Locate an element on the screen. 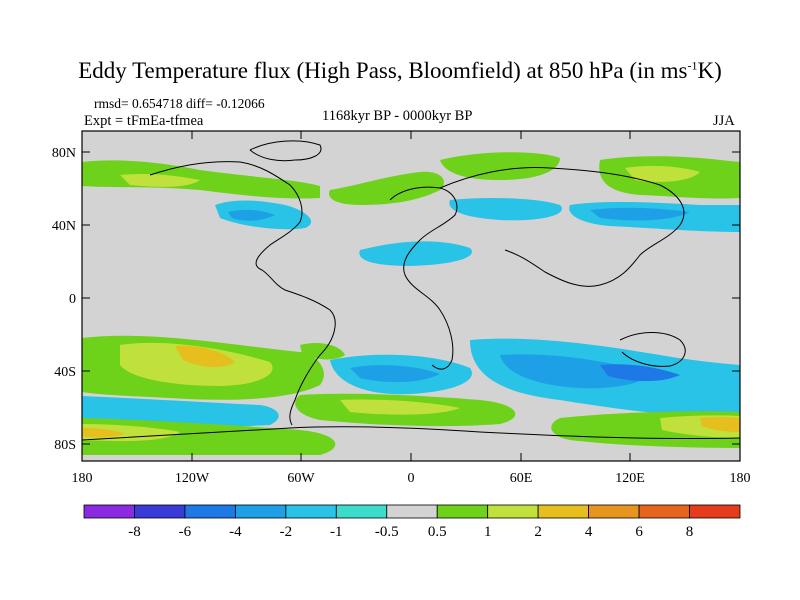 The image size is (800, 600). nh-positive-east-core is located at coordinates (662, 173).